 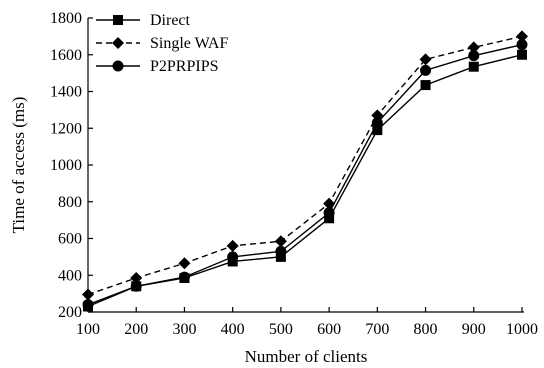 I want to click on x-tick-label: 600, so click(x=329, y=329).